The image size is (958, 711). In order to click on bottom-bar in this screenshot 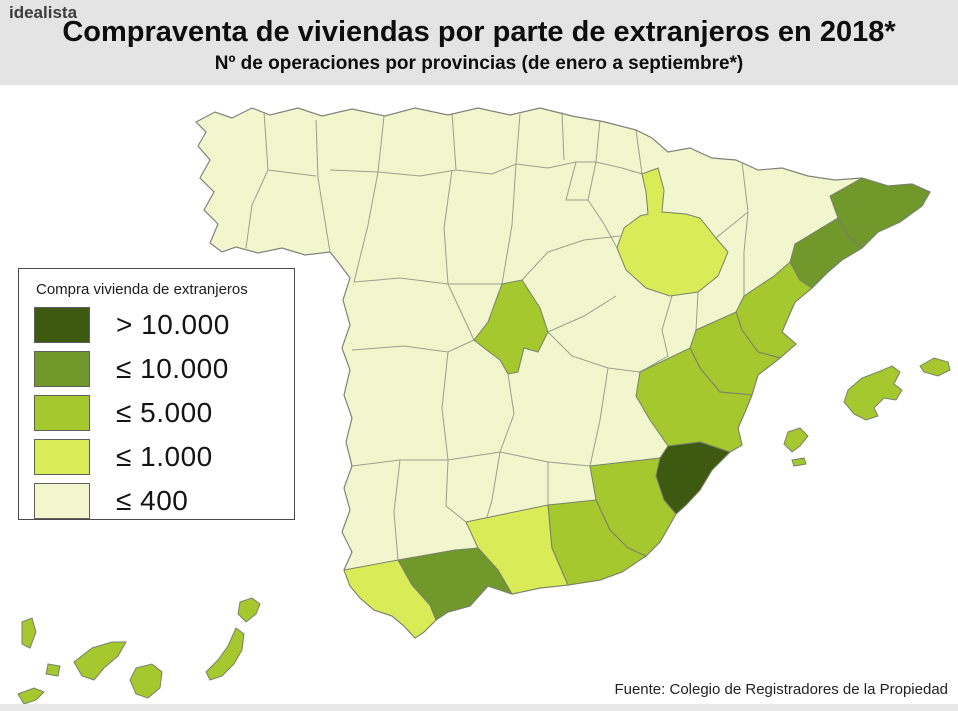, I will do `click(479, 707)`.